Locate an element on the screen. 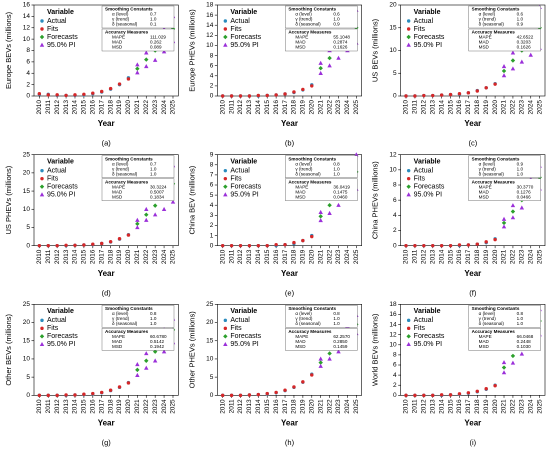 The width and height of the screenshot is (550, 449). info-value: 36.0419 is located at coordinates (341, 186).